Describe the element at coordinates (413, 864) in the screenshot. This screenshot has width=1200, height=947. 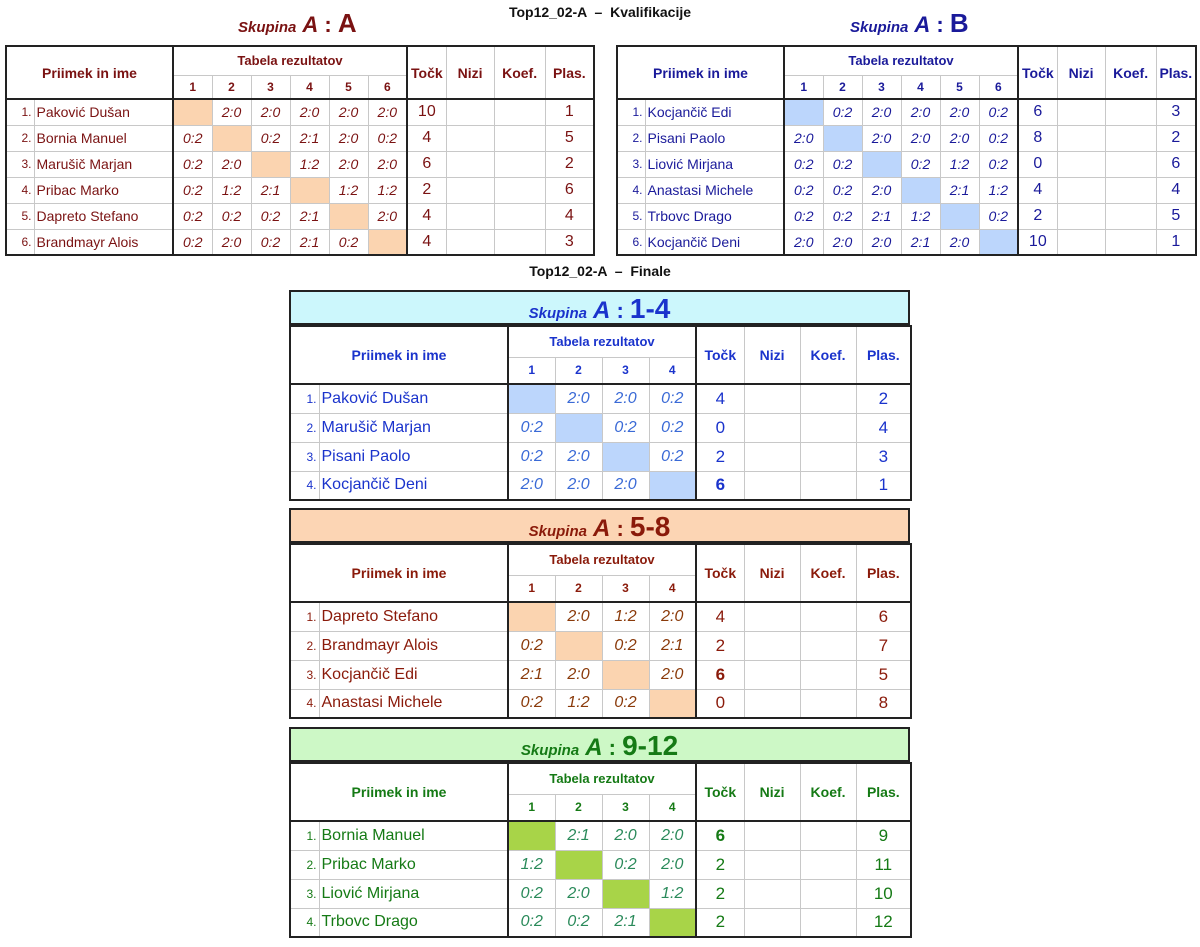
I see `player-name: Pribac Marko` at that location.